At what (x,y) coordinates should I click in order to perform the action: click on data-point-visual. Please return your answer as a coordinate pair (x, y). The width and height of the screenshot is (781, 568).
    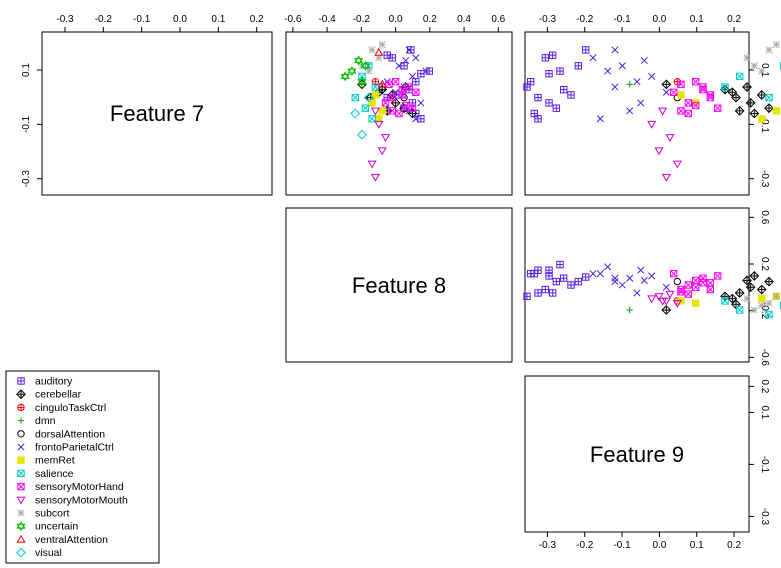
    Looking at the image, I should click on (355, 113).